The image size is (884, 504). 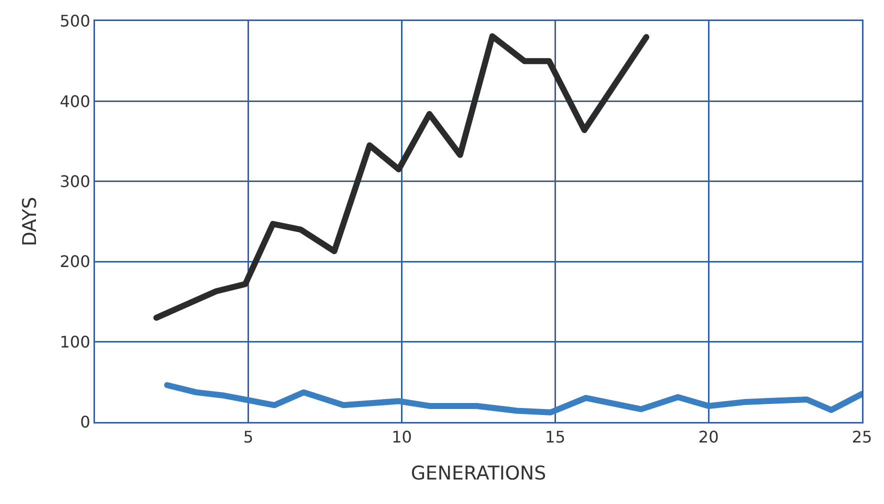 I want to click on y-tick-label: 300, so click(x=75, y=181).